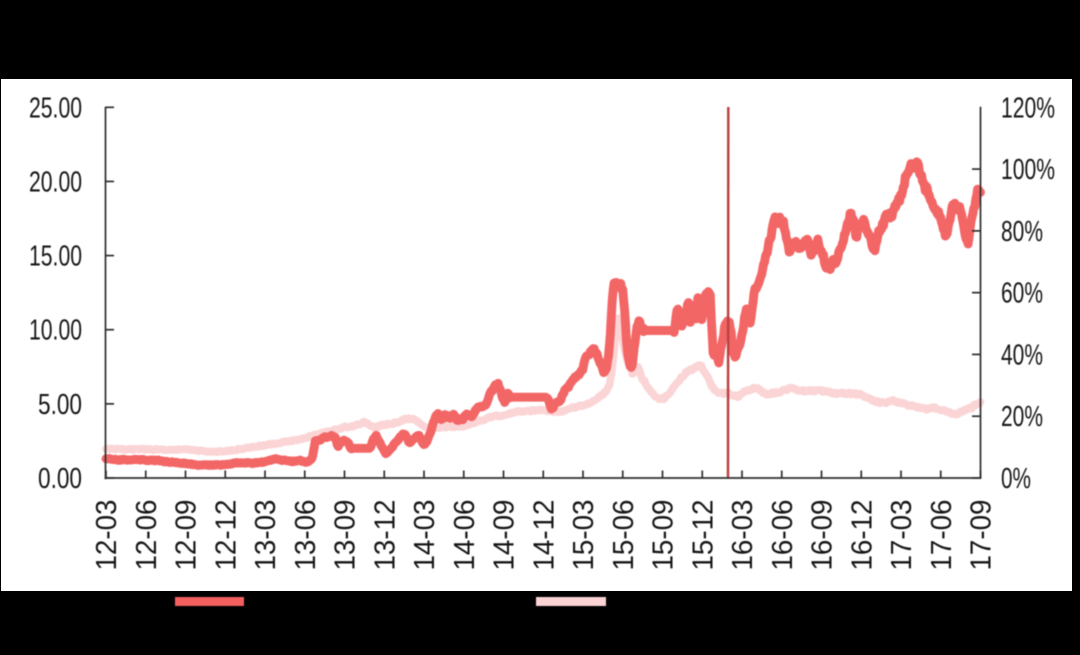  I want to click on svg-text: 40%, so click(1022, 355).